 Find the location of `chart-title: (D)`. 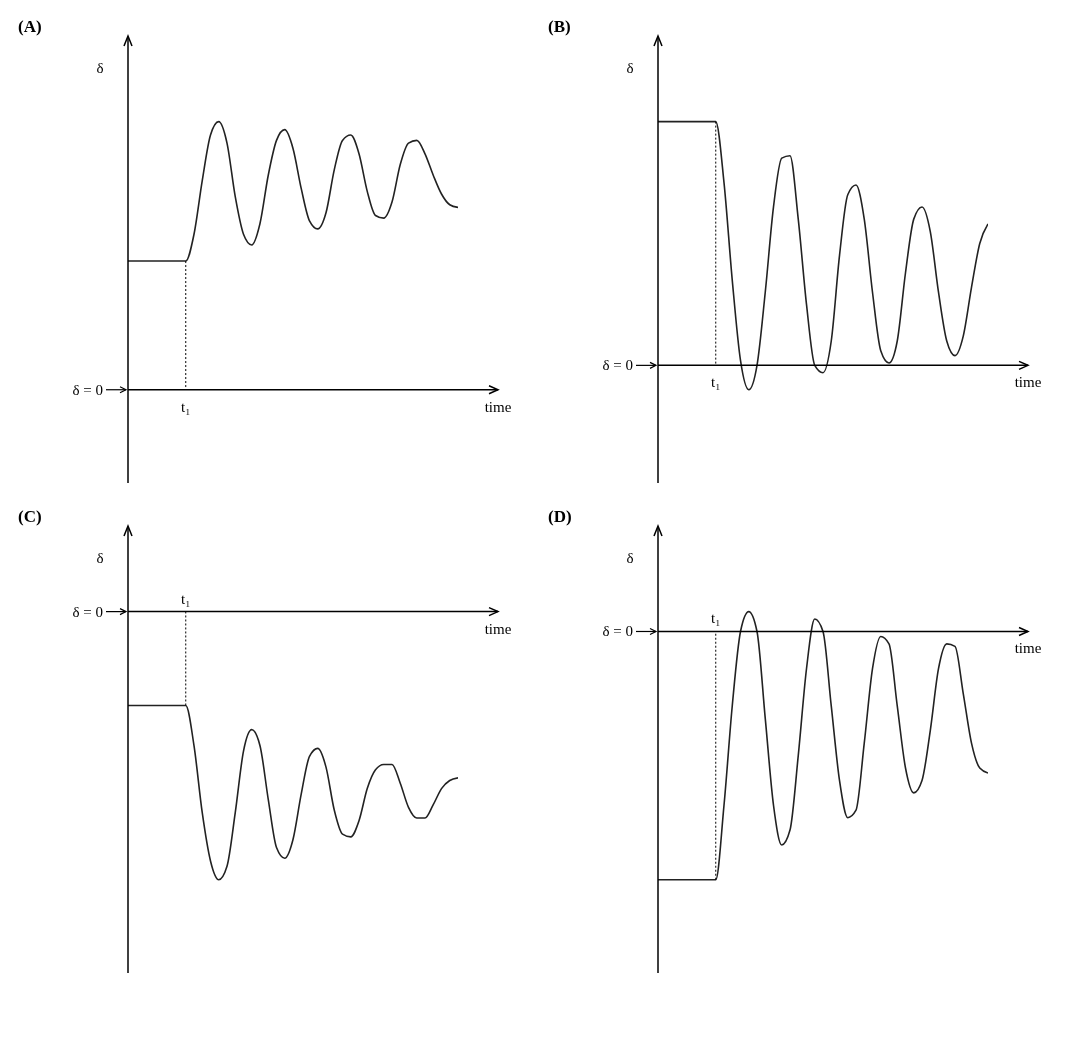

chart-title: (D) is located at coordinates (560, 516).